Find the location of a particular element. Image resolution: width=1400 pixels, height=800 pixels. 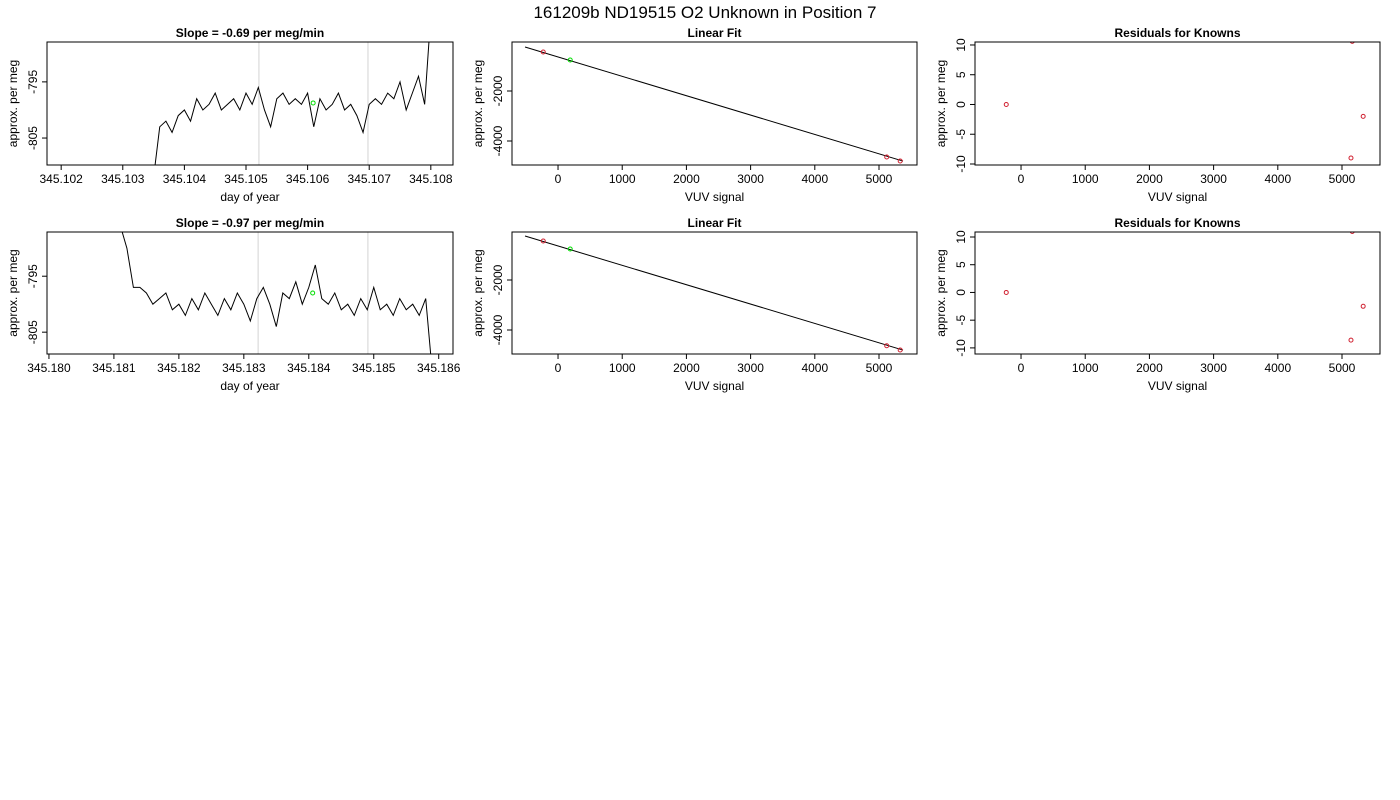

y-tick-label: -5 is located at coordinates (961, 320).